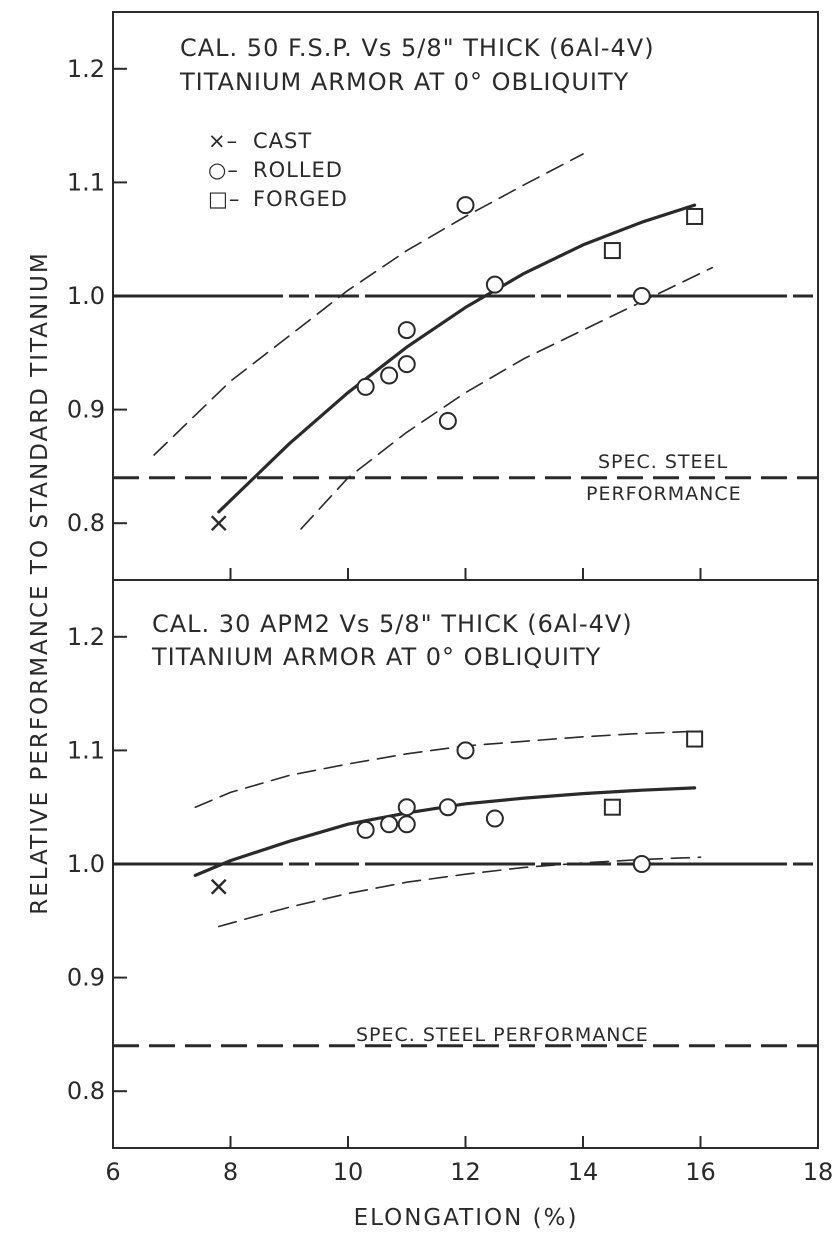 The image size is (833, 1237). What do you see at coordinates (86, 1091) in the screenshot?
I see `bottom-y-tick-label: 0.8` at bounding box center [86, 1091].